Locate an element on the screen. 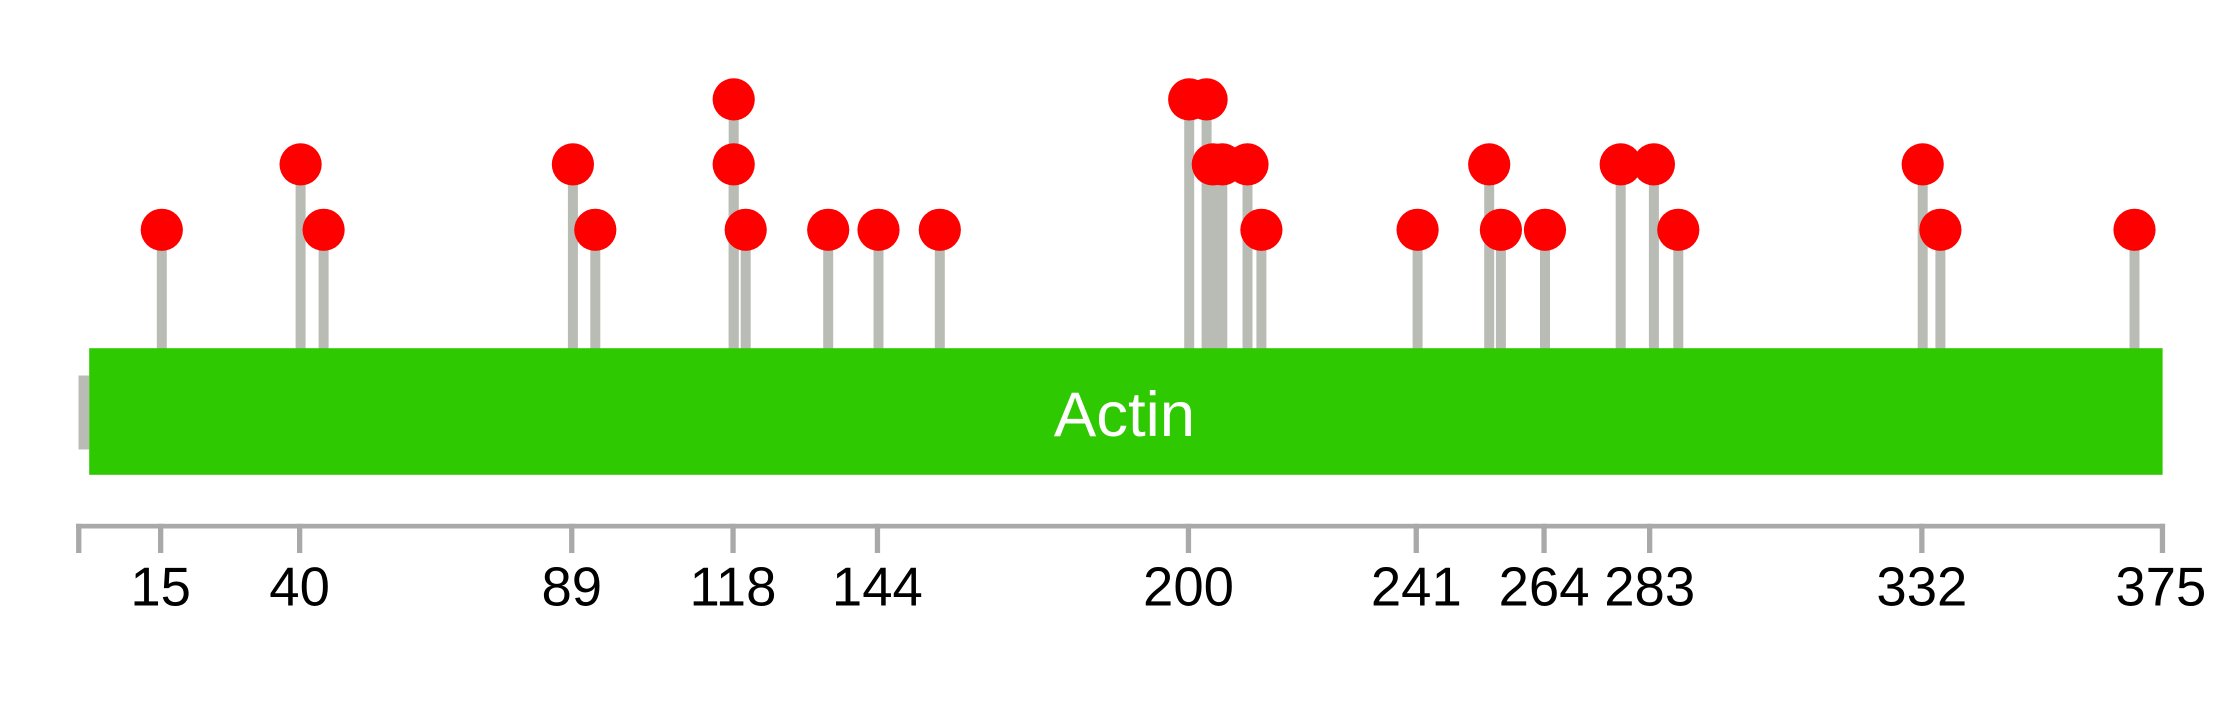 The height and width of the screenshot is (708, 2239). svg-text: 118 is located at coordinates (733, 586).